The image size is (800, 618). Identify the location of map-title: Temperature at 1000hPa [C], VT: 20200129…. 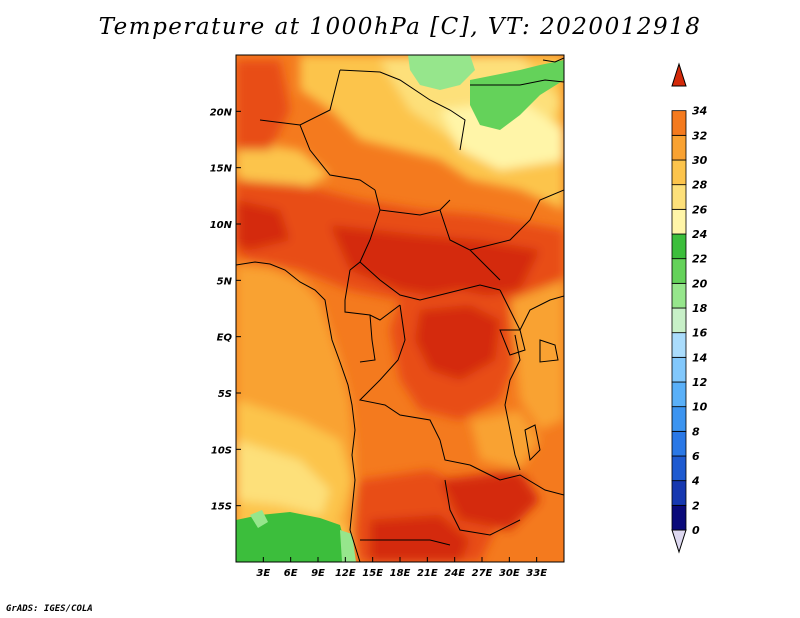
(400, 27).